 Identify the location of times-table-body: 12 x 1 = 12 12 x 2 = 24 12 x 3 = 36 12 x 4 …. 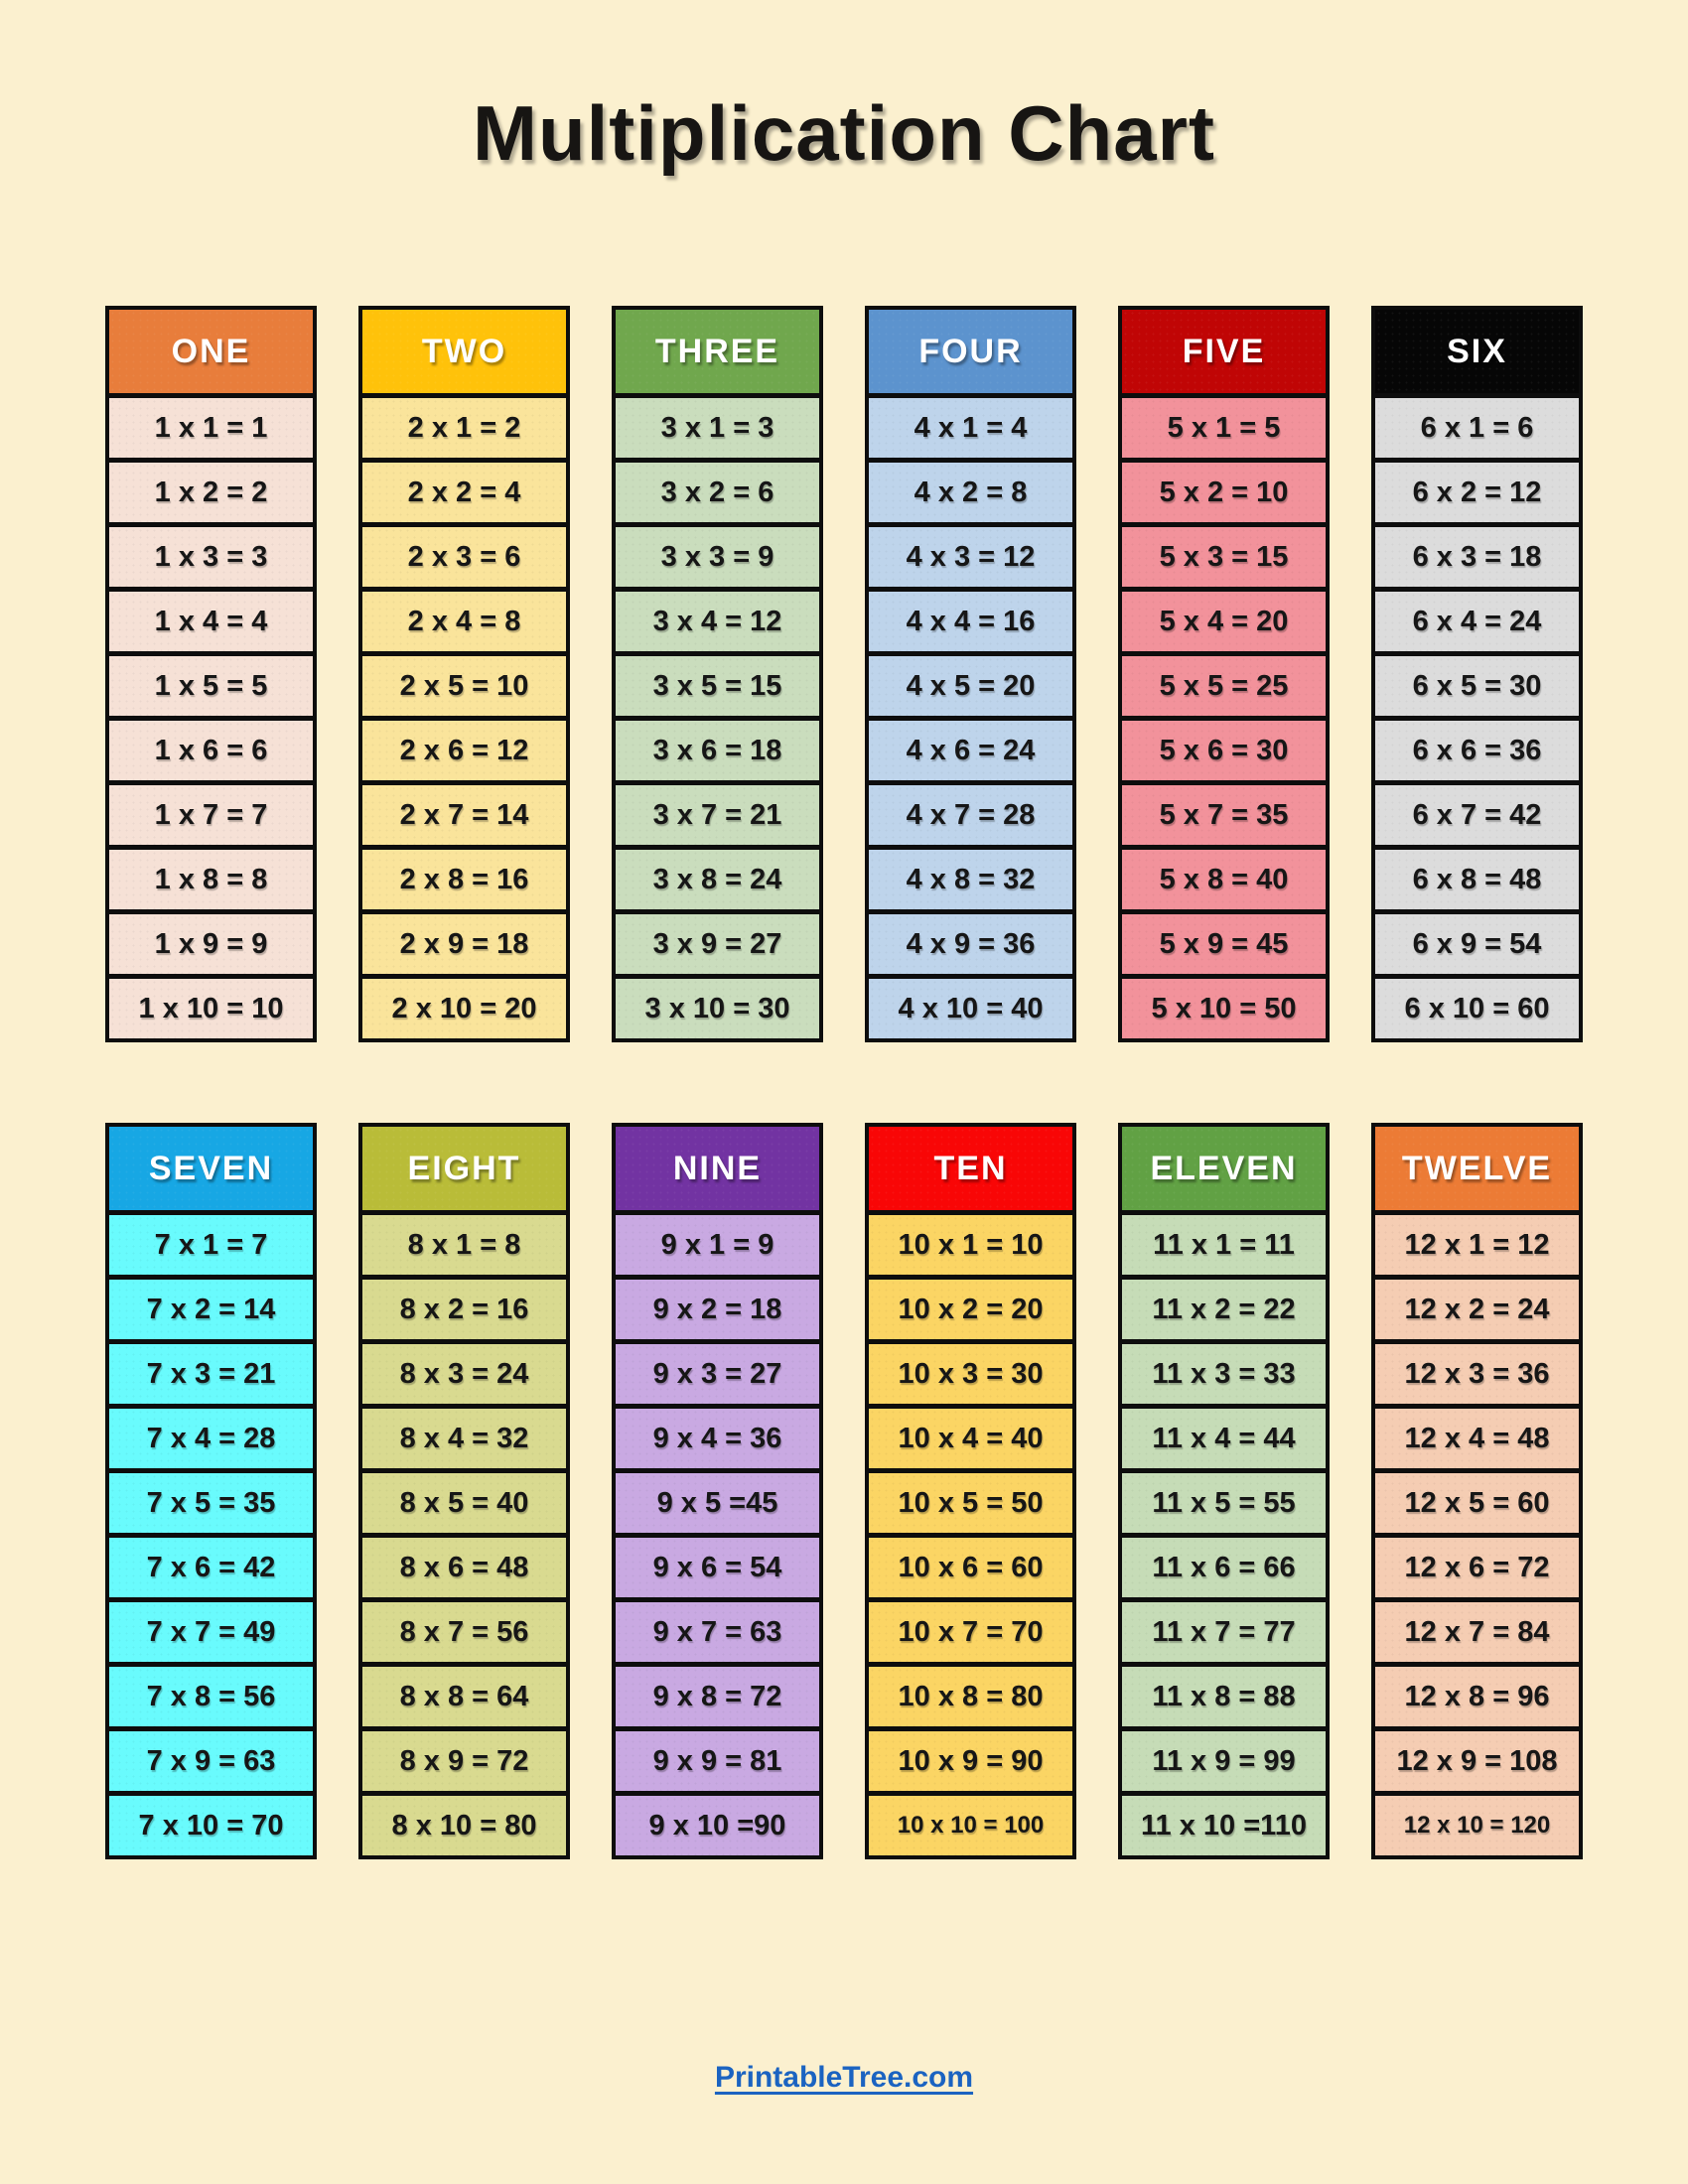
(1477, 1533).